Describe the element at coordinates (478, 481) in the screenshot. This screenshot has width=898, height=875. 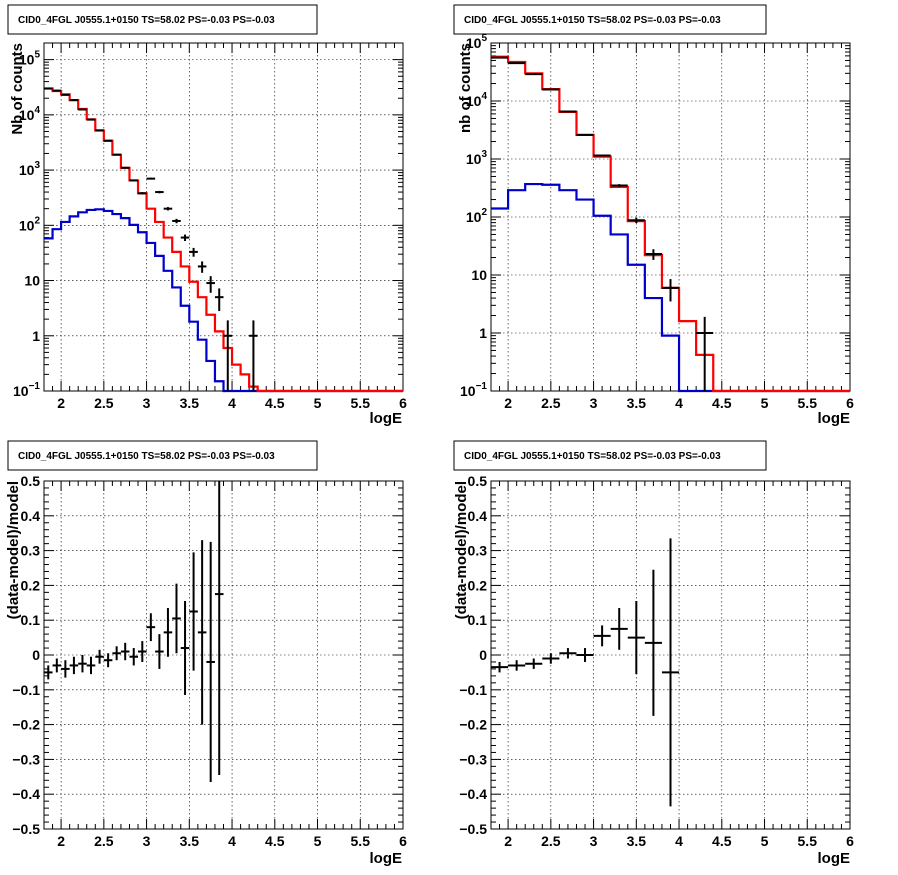
I see `y-tick-label: 0.5` at that location.